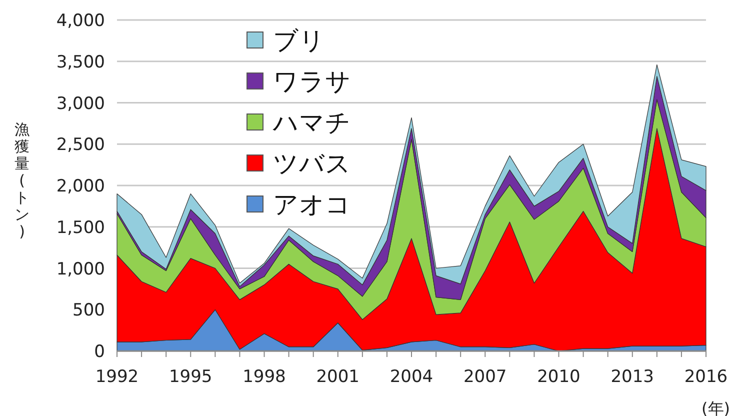 The height and width of the screenshot is (416, 734). What do you see at coordinates (299, 40) in the screenshot?
I see `legend-label: ブリ` at bounding box center [299, 40].